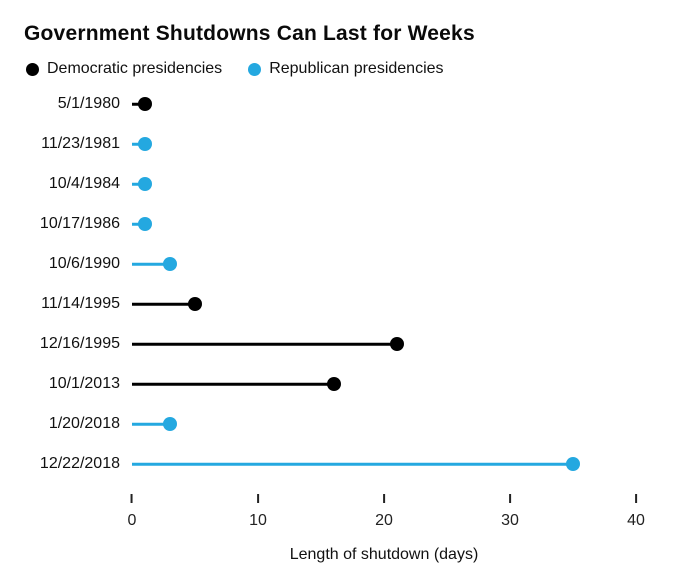  I want to click on chart-row: 12/16/1995, so click(330, 344).